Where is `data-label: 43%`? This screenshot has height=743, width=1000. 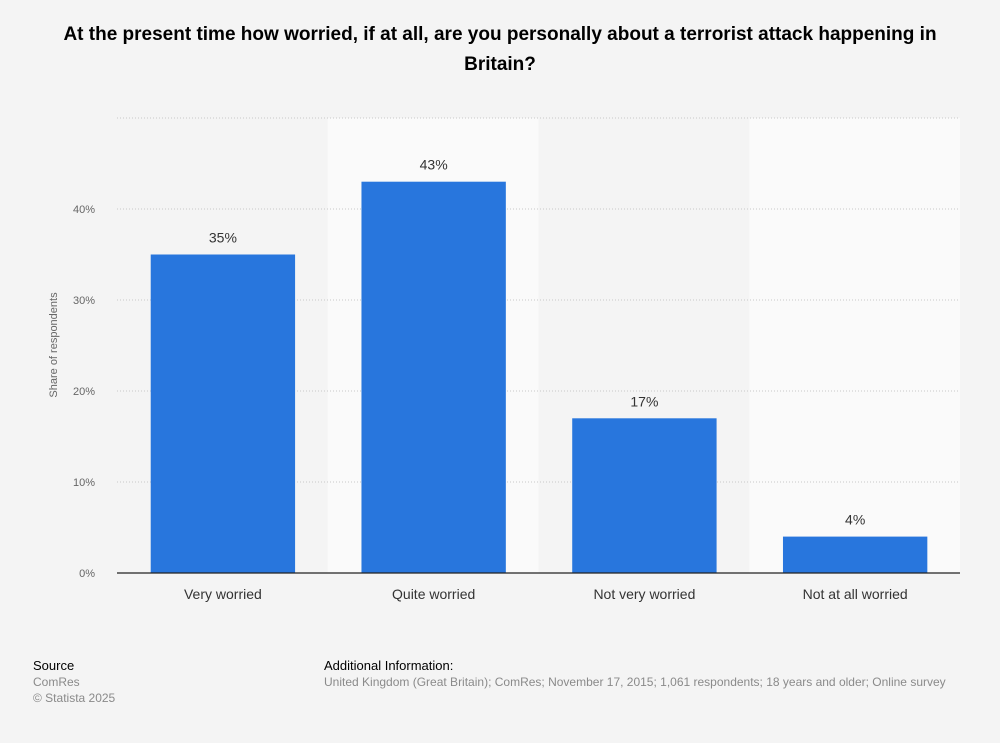
data-label: 43% is located at coordinates (434, 165).